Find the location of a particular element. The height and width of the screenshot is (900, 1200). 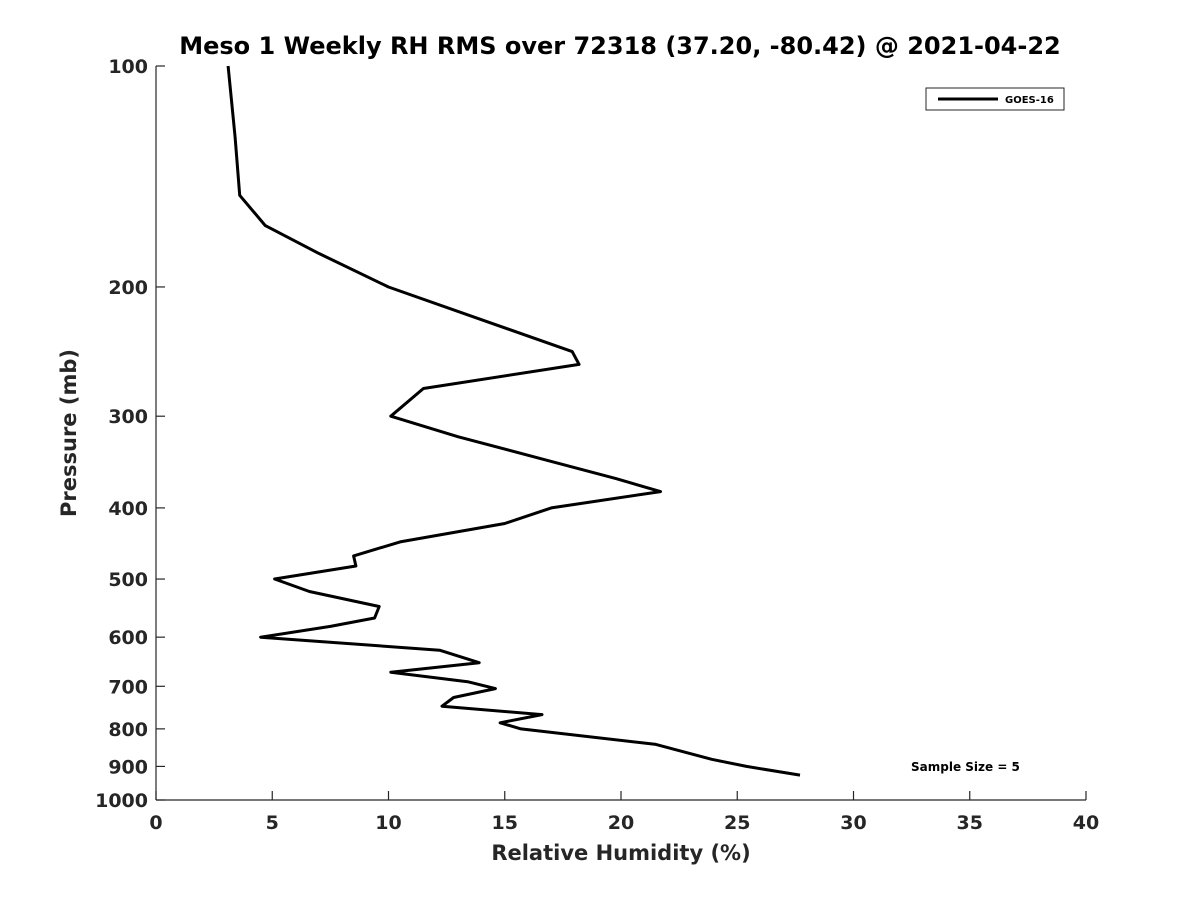

sample-size-annotation: Sample Size = 5 is located at coordinates (965, 767).